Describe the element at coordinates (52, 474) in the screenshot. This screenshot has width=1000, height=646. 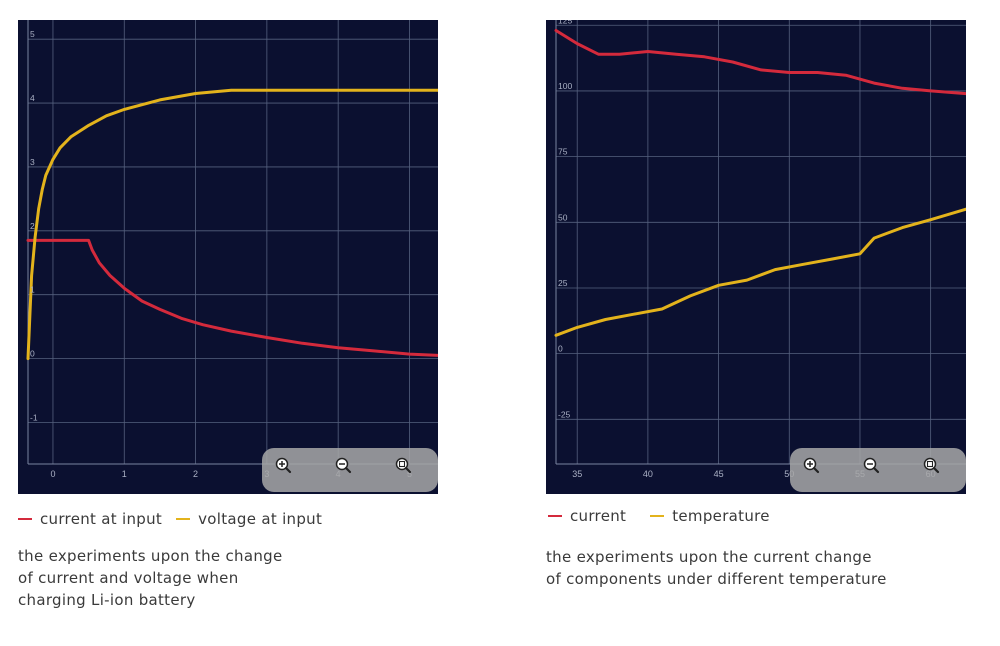
I see `x-tick-label: 0` at that location.